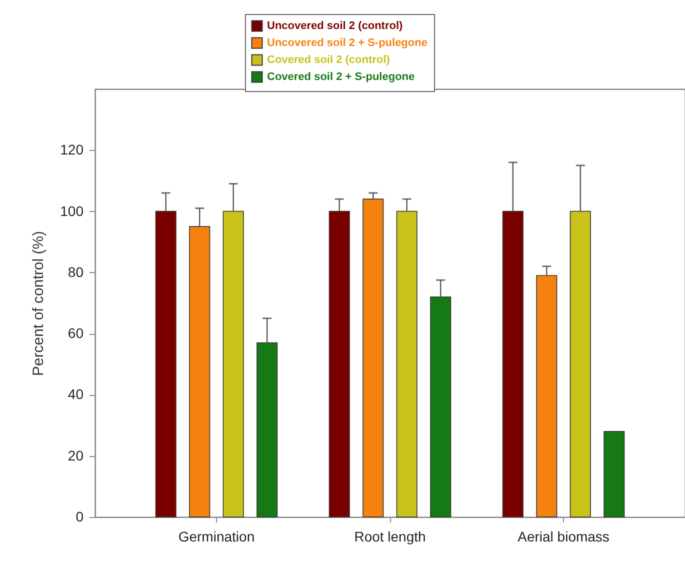  Describe the element at coordinates (76, 333) in the screenshot. I see `y-tick-label: 60` at that location.